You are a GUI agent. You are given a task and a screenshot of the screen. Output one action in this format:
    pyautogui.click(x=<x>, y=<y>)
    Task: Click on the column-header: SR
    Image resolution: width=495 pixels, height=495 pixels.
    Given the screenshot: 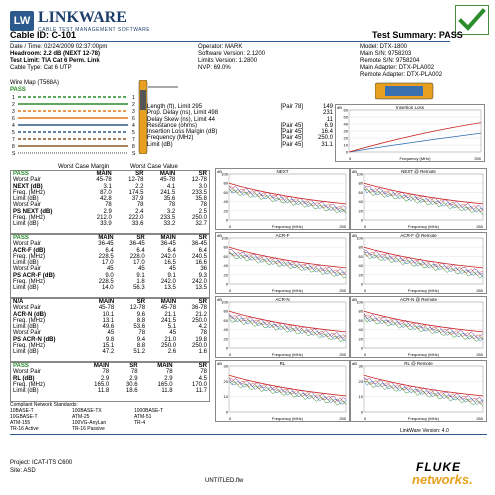 What is the action you would take?
    pyautogui.click(x=139, y=174)
    